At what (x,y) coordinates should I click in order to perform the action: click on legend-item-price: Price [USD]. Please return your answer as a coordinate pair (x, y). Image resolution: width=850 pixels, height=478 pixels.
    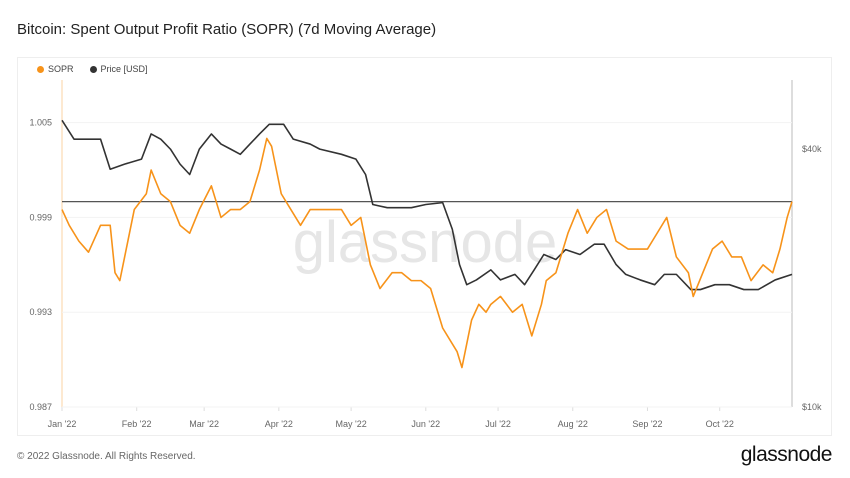
    Looking at the image, I should click on (118, 69).